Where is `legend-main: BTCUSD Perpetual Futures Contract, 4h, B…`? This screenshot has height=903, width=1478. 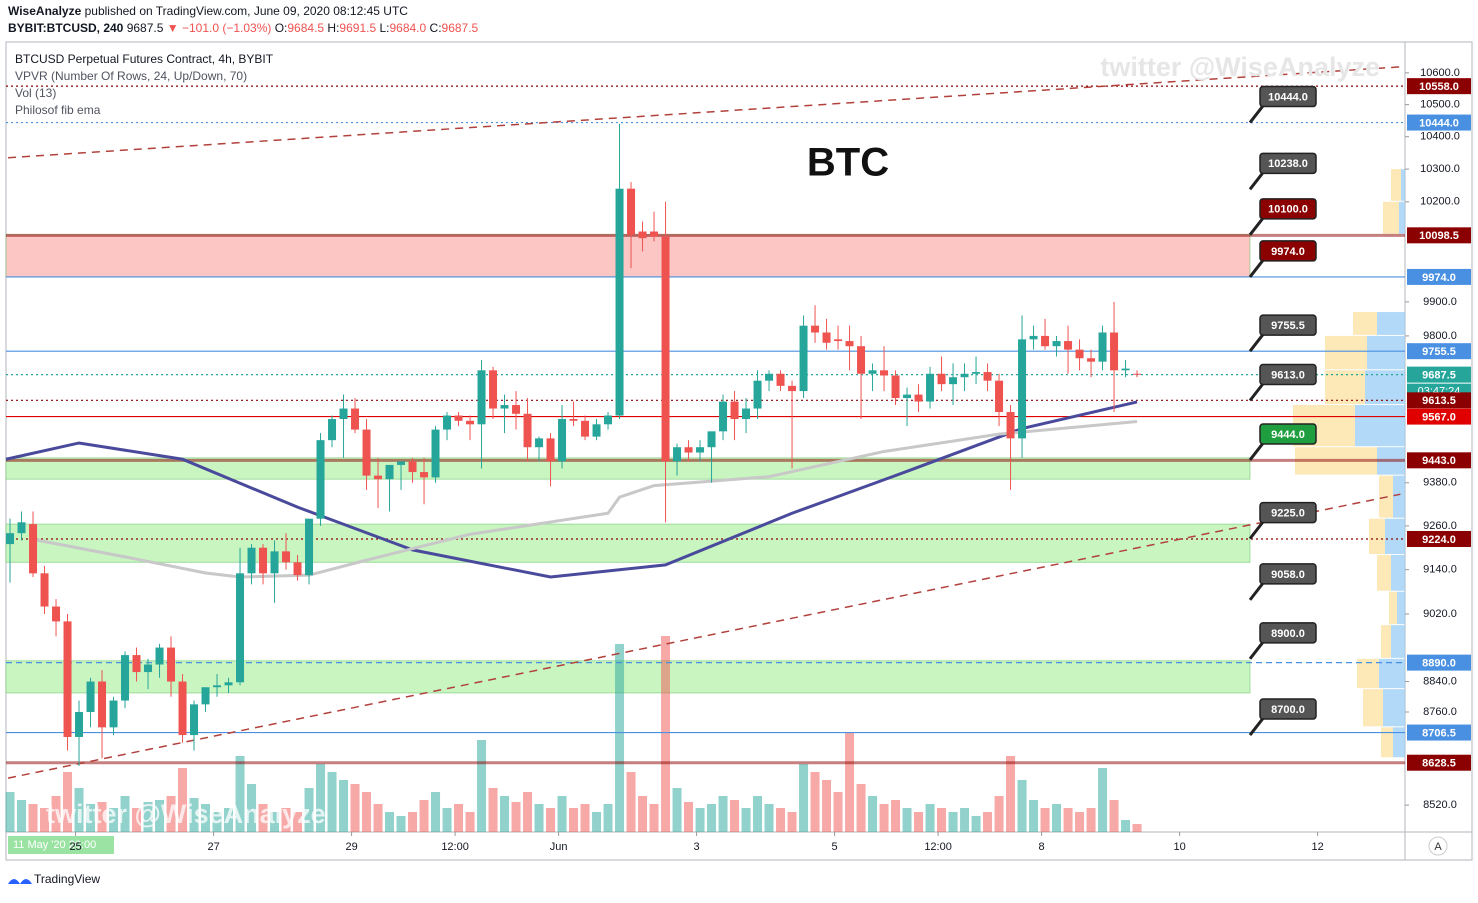
legend-main: BTCUSD Perpetual Futures Contract, 4h, B… is located at coordinates (144, 59).